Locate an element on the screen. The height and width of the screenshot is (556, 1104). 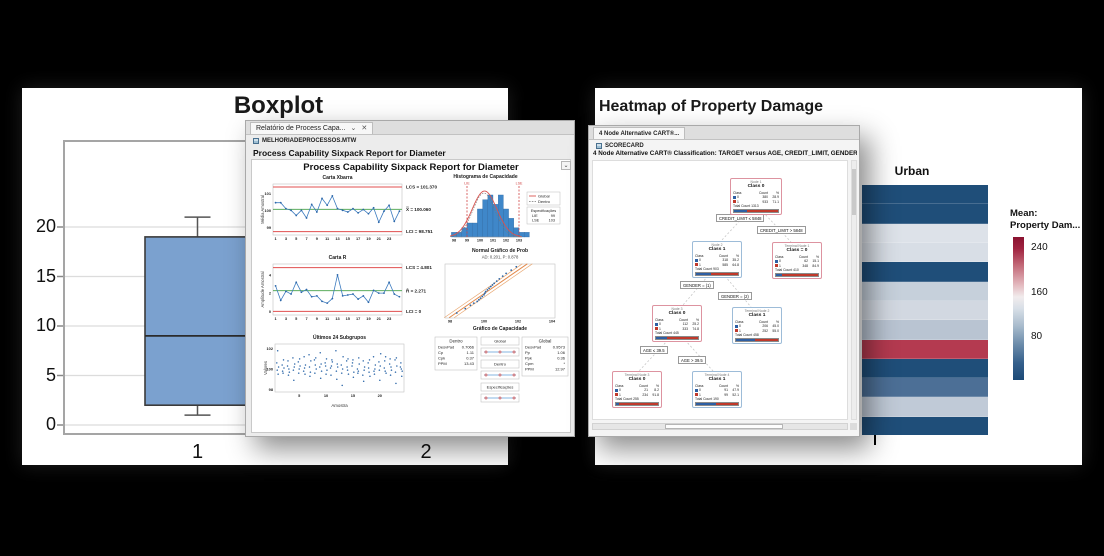
report-options-button: ⌄ is located at coordinates (566, 165).